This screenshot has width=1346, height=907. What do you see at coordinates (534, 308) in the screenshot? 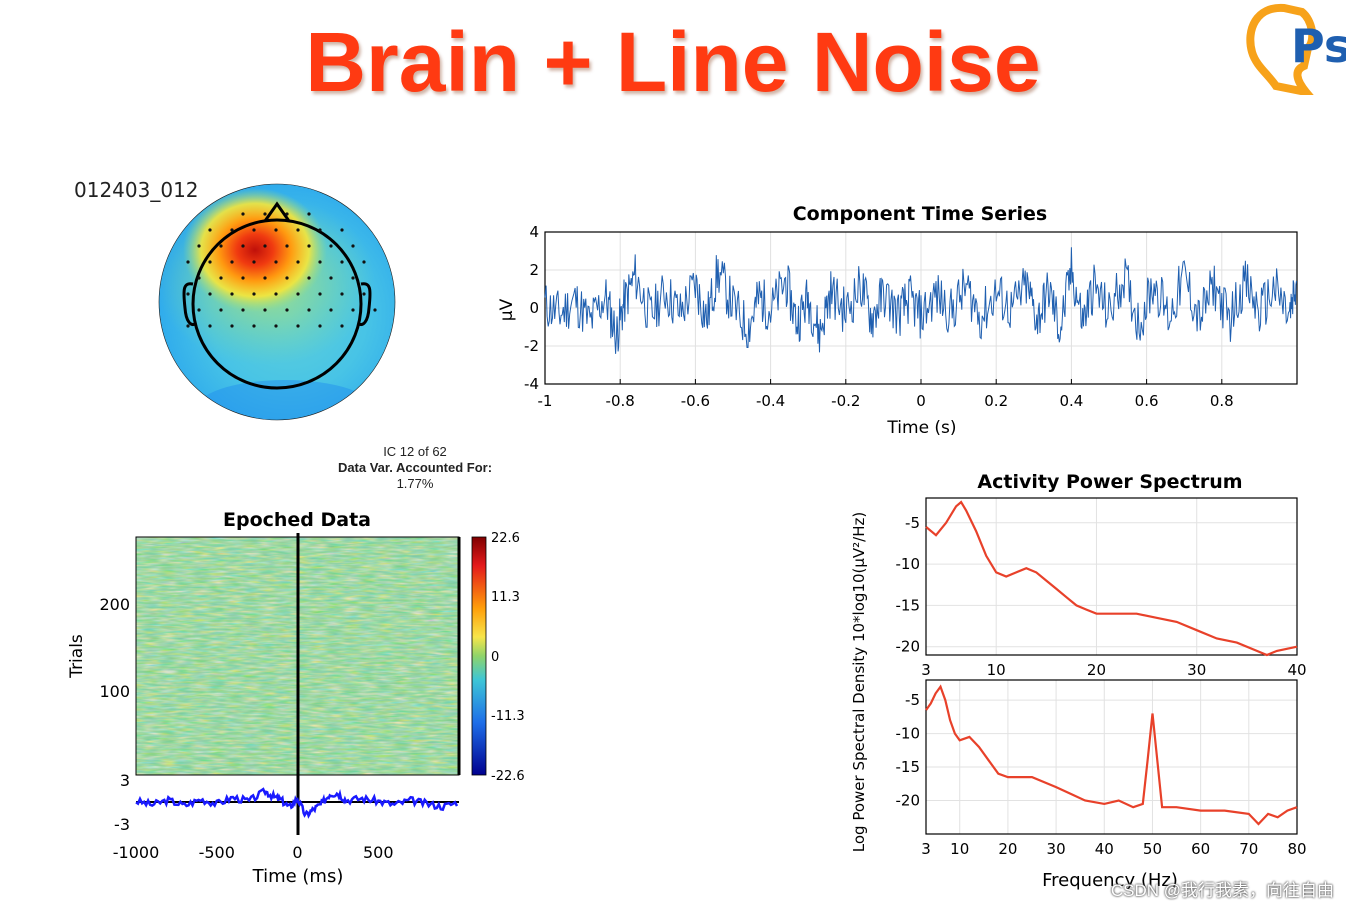
I see `y-tick-label: 0` at bounding box center [534, 308].